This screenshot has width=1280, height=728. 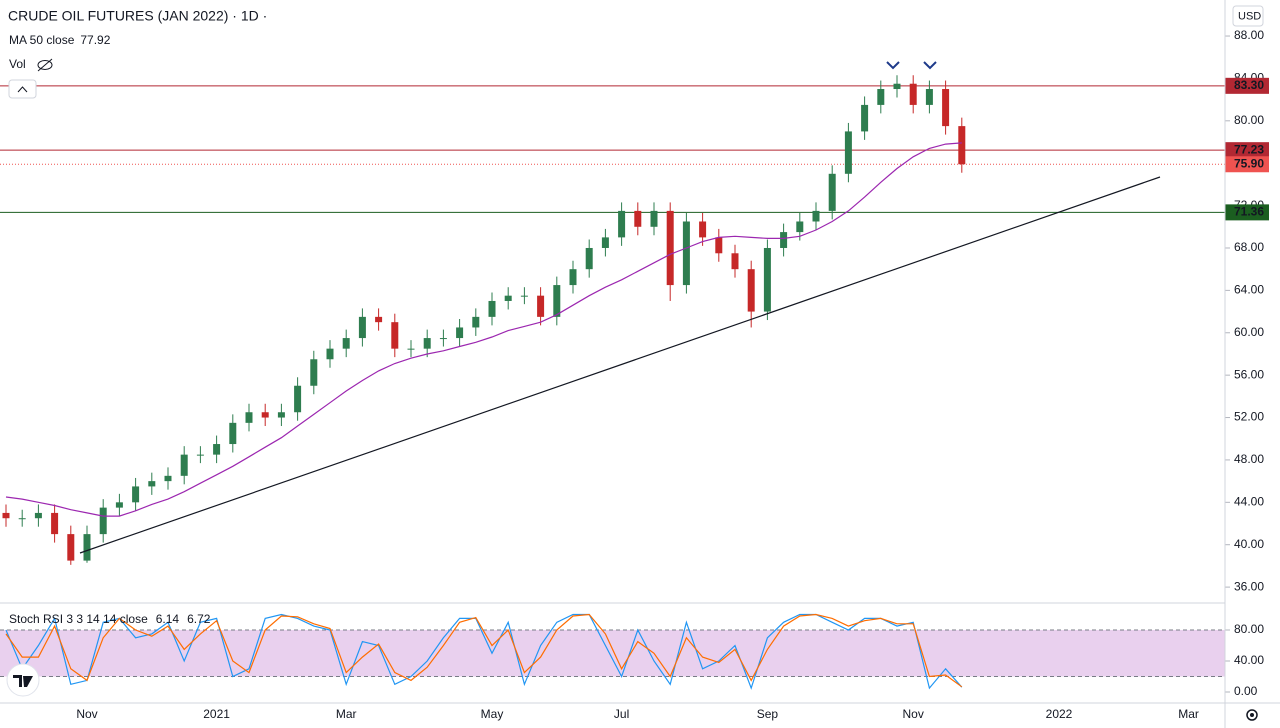 What do you see at coordinates (1249, 629) in the screenshot?
I see `stoch-tick-label: 80.00` at bounding box center [1249, 629].